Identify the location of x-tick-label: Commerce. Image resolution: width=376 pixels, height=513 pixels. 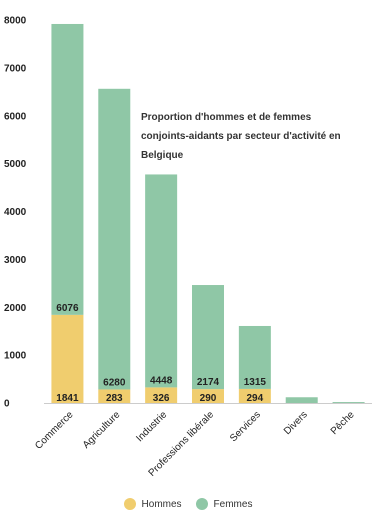
(54, 430).